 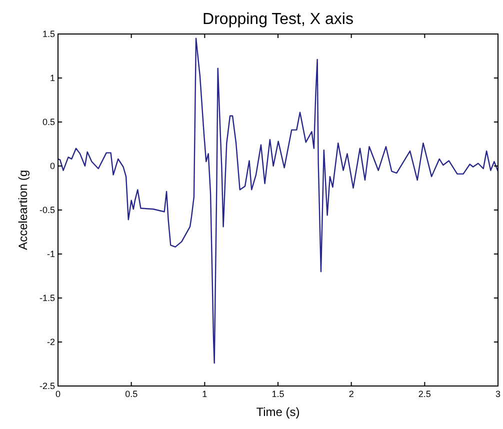 What do you see at coordinates (52, 78) in the screenshot?
I see `y-tick-label: 1` at bounding box center [52, 78].